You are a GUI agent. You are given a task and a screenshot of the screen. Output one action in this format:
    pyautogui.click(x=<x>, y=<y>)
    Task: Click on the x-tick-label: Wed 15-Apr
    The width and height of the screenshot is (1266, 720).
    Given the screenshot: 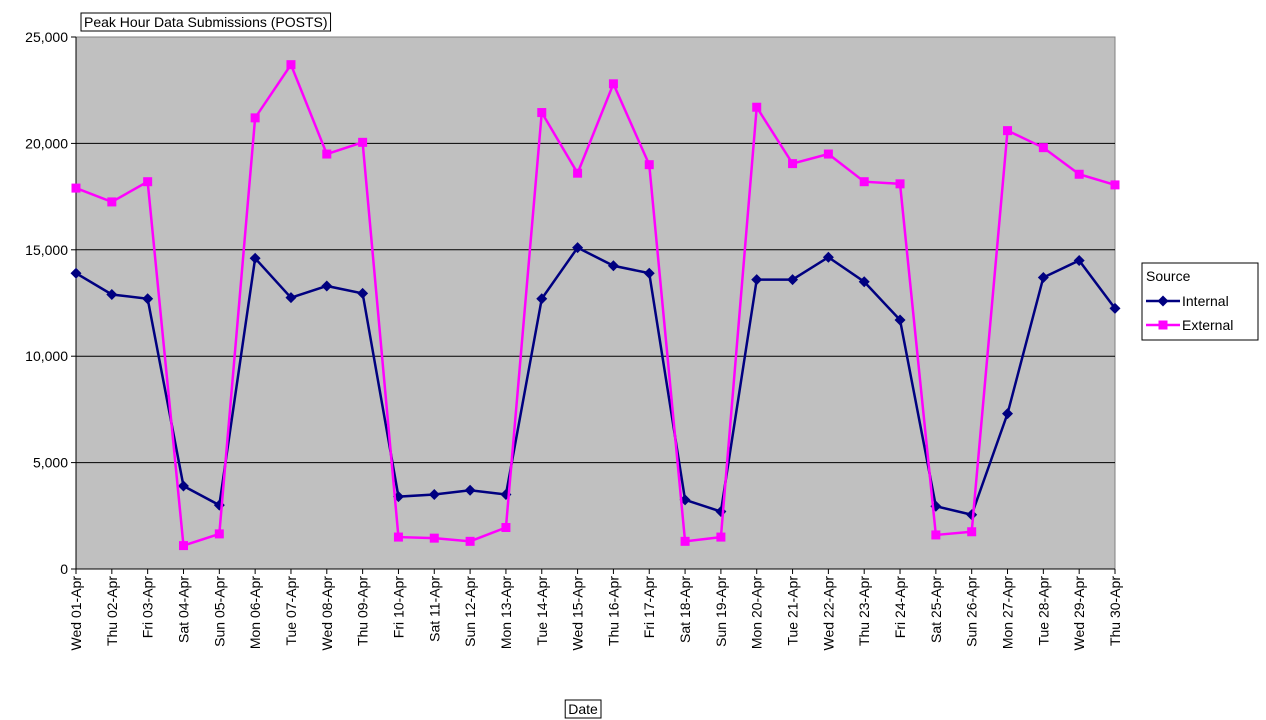 What is the action you would take?
    pyautogui.click(x=578, y=613)
    